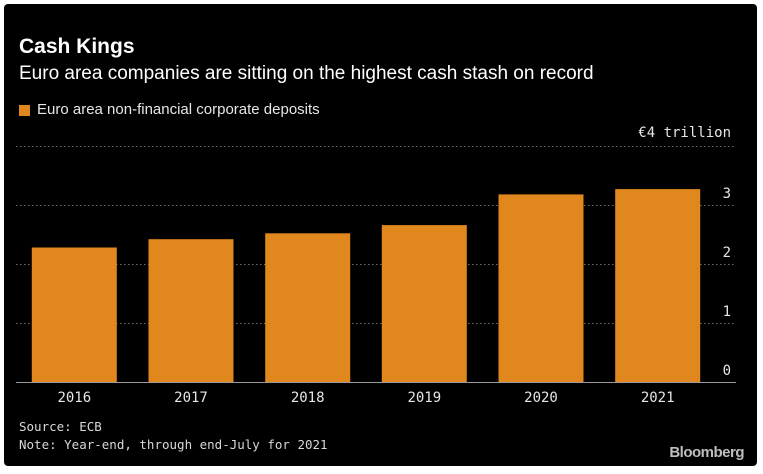  I want to click on bloomberg-logo: Bloomberg, so click(706, 452).